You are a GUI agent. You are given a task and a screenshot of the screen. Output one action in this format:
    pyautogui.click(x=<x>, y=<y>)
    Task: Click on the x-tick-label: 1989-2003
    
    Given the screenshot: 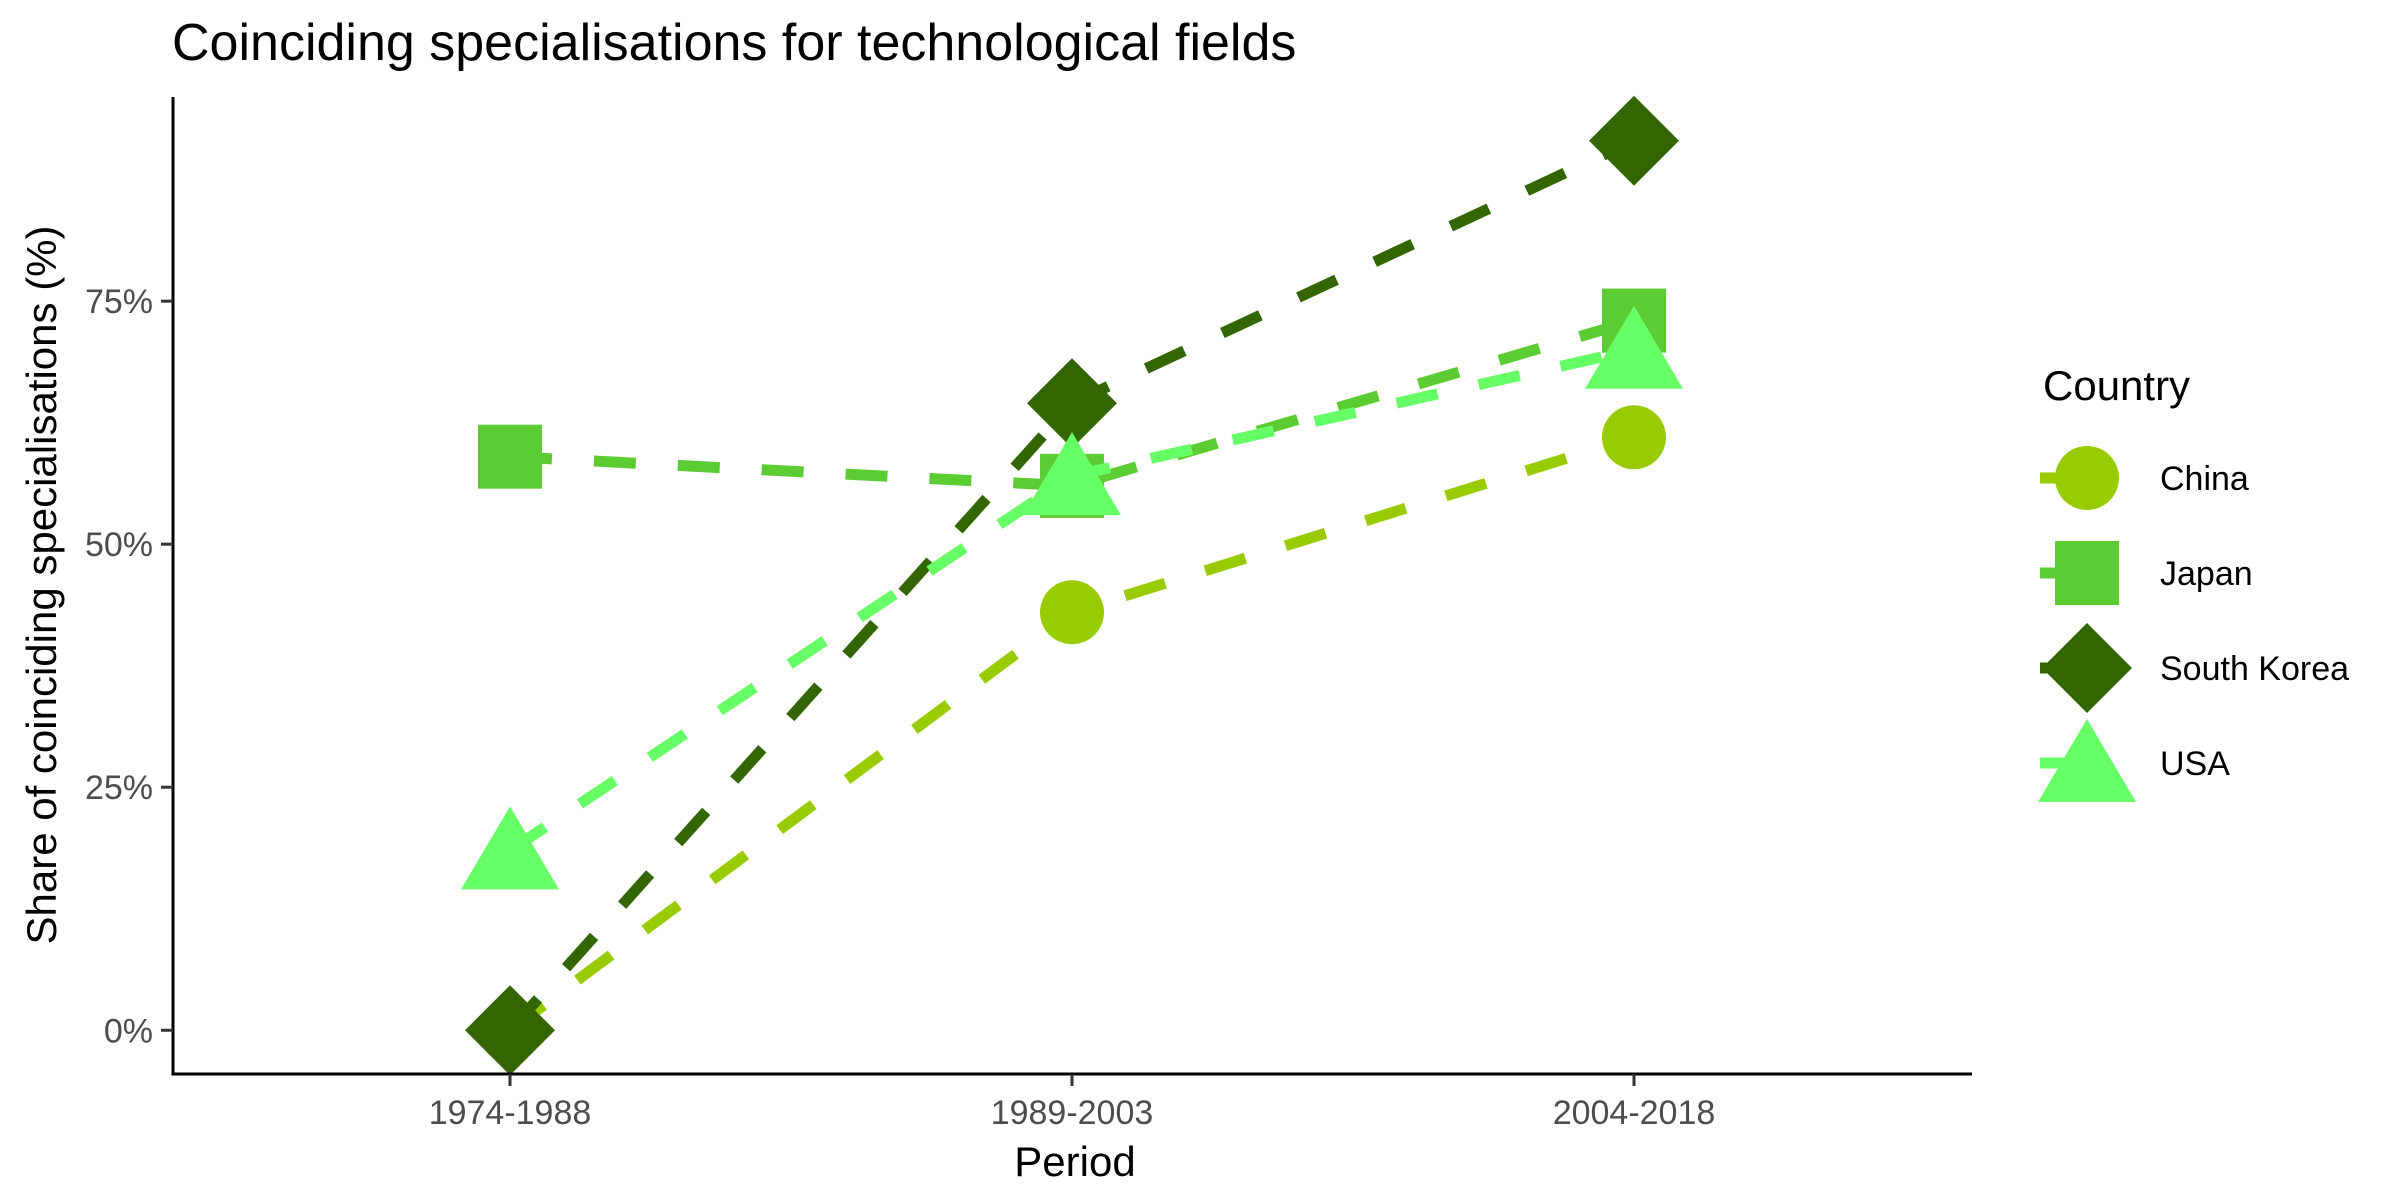 What is the action you would take?
    pyautogui.click(x=1072, y=1113)
    